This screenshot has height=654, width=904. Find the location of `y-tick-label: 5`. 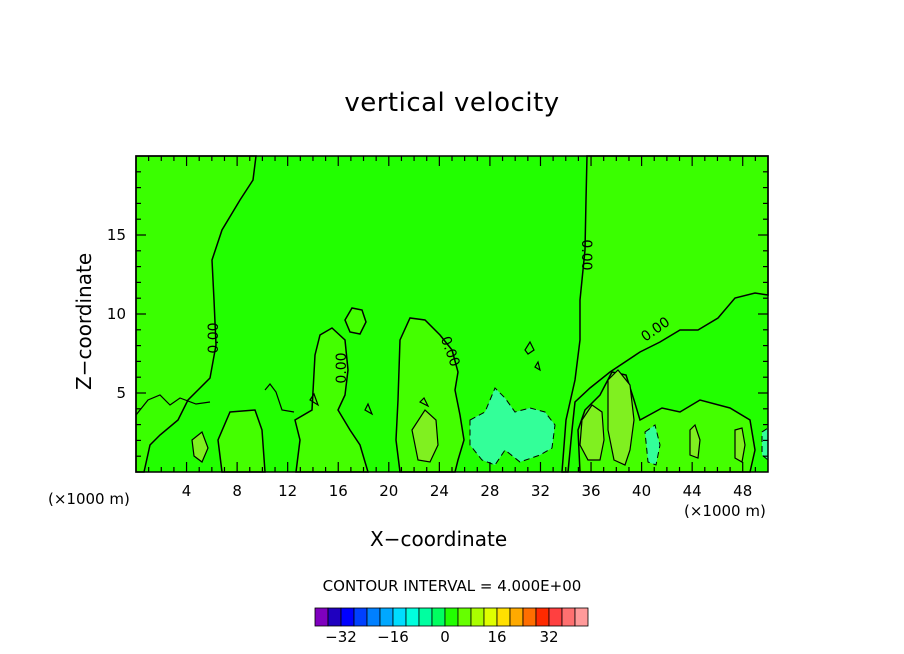

y-tick-label: 5 is located at coordinates (121, 393).